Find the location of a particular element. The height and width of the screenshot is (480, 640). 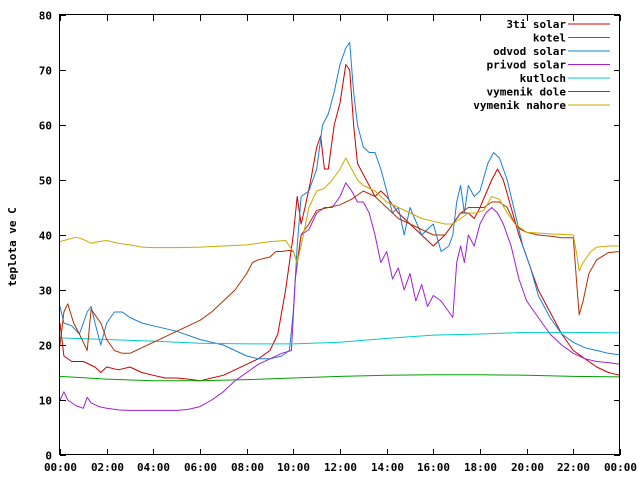

x-tick-label: 02:00 is located at coordinates (107, 467).